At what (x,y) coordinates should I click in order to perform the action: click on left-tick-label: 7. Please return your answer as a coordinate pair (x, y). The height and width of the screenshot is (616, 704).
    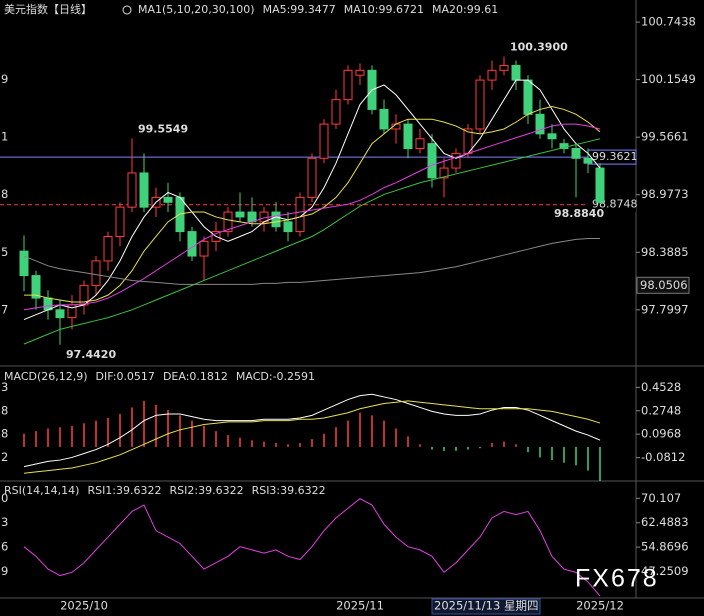
    Looking at the image, I should click on (4, 309).